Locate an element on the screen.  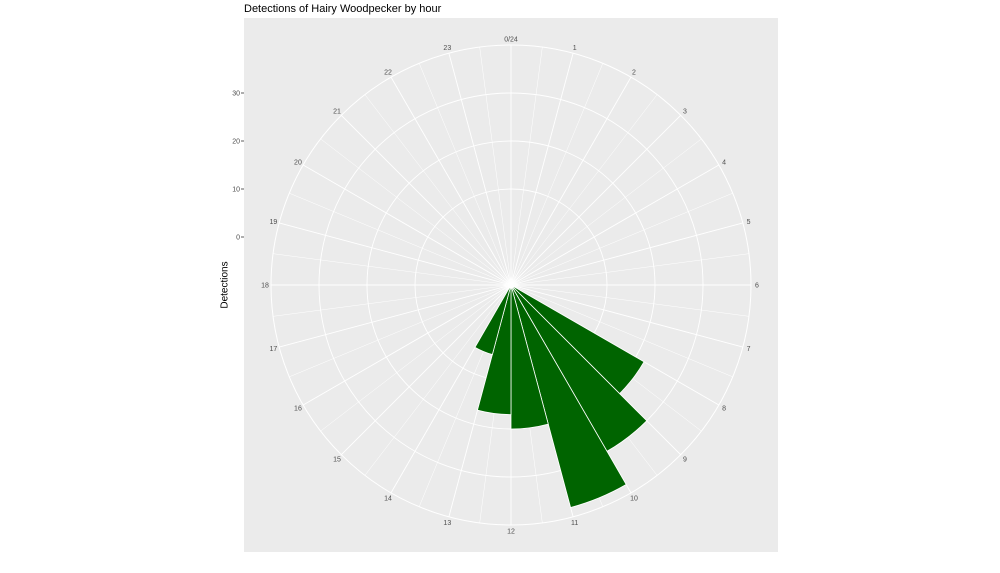
hour-label: 10 is located at coordinates (634, 499).